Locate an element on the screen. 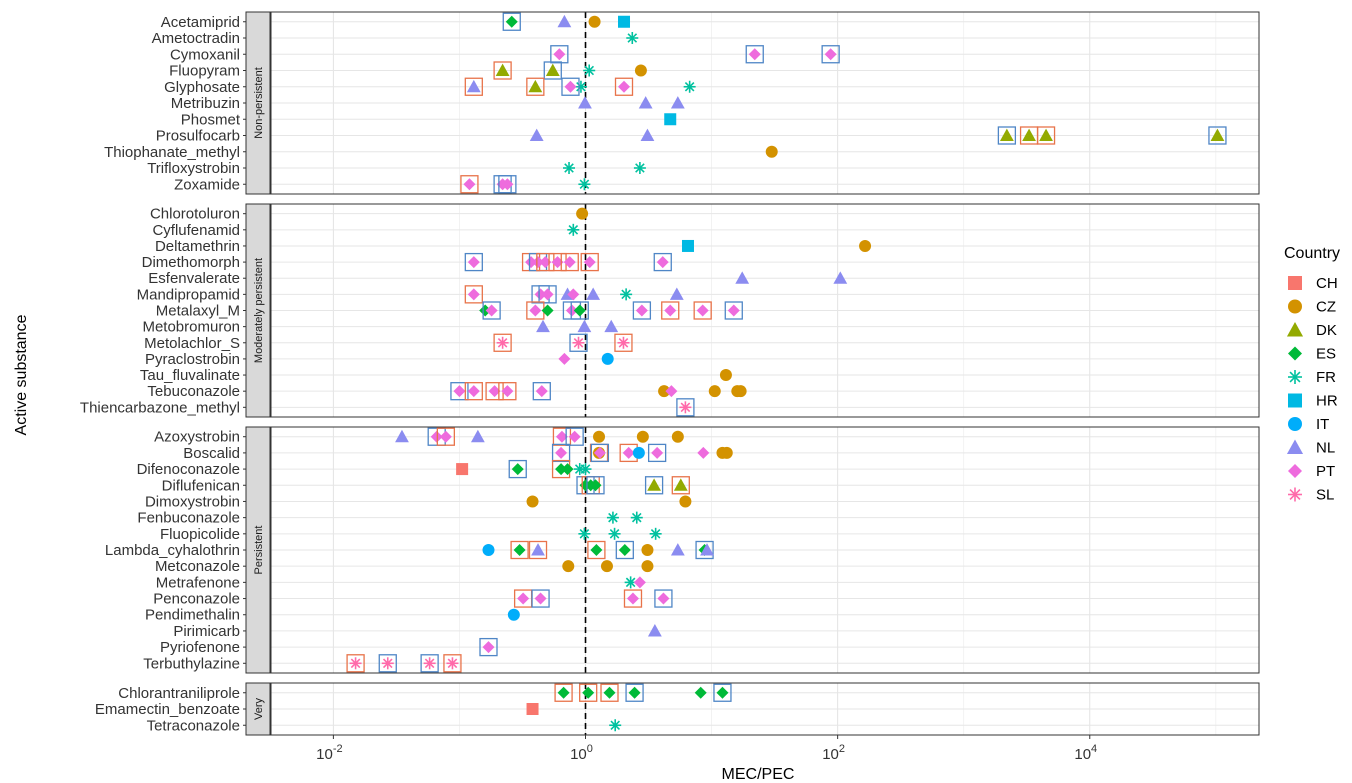  y-tick-label: Fluopicolide is located at coordinates (200, 534).